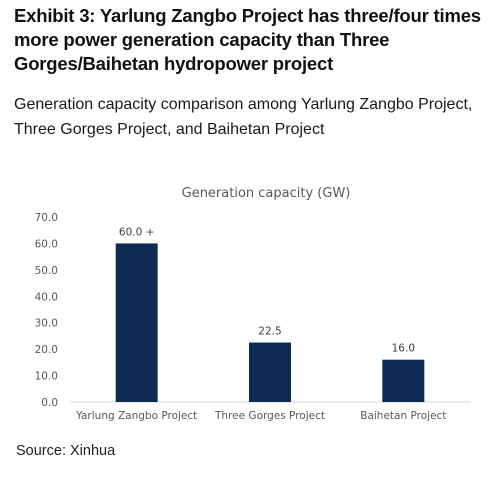 The width and height of the screenshot is (500, 482). What do you see at coordinates (46, 271) in the screenshot?
I see `y-tick-label: 50.0` at bounding box center [46, 271].